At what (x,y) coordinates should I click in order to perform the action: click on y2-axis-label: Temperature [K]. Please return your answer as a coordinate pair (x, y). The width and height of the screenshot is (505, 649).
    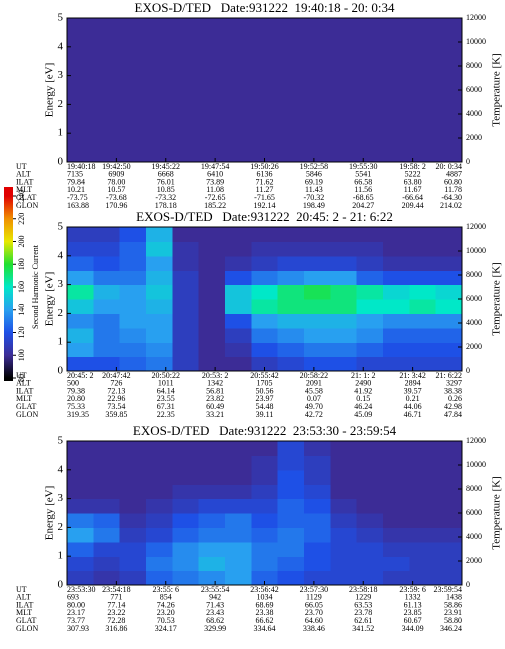
    Looking at the image, I should click on (497, 512).